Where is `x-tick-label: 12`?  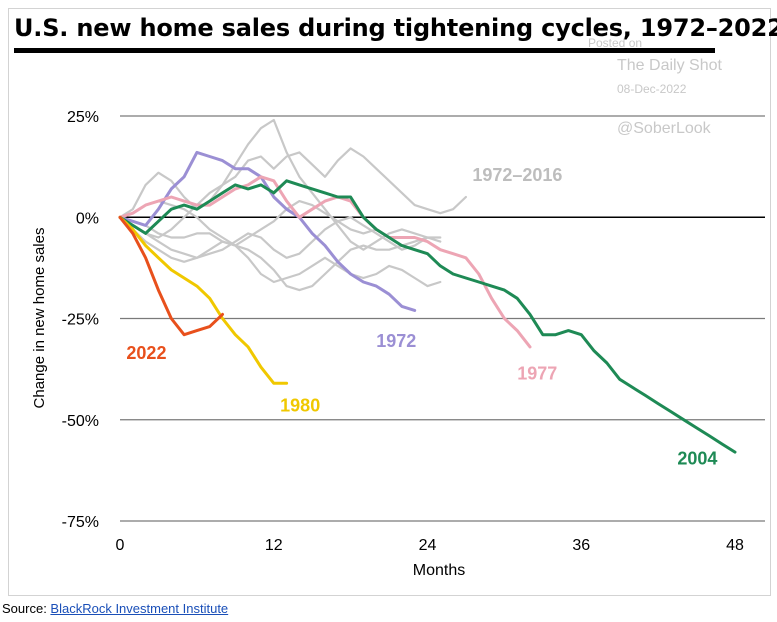
x-tick-label: 12 is located at coordinates (274, 545).